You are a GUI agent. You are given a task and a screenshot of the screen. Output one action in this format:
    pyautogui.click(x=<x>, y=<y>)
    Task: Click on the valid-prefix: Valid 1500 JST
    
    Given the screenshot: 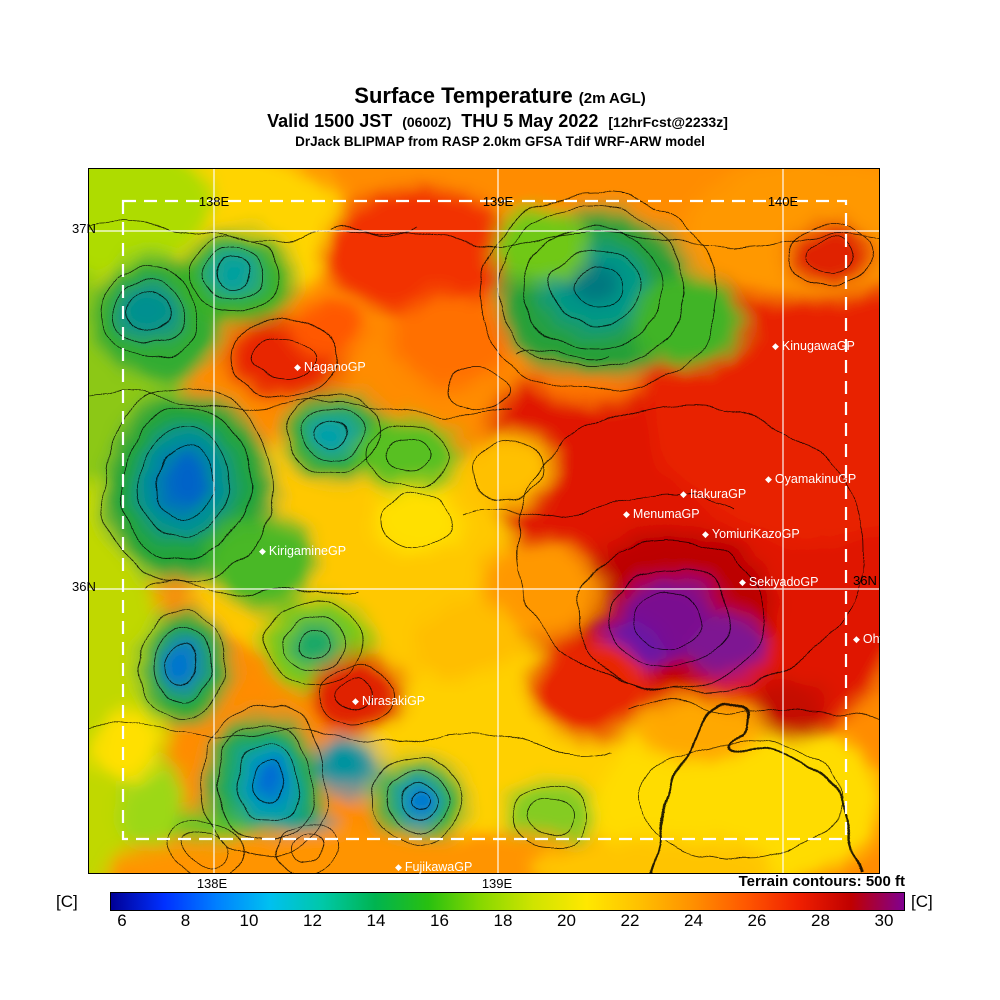 What is the action you would take?
    pyautogui.click(x=330, y=121)
    